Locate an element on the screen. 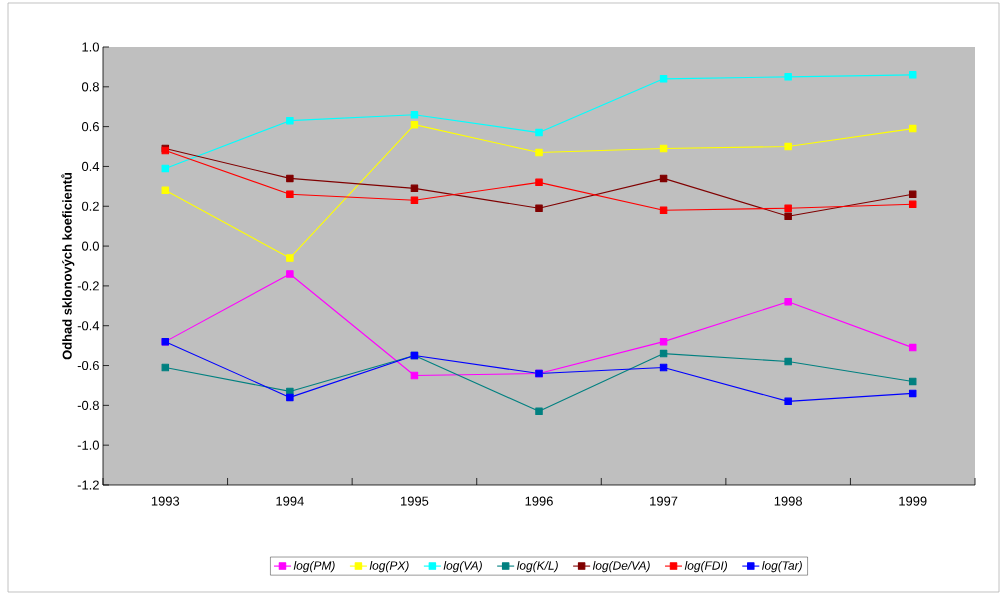 The image size is (1002, 595). y-tick-label: 0.2 is located at coordinates (90, 206).